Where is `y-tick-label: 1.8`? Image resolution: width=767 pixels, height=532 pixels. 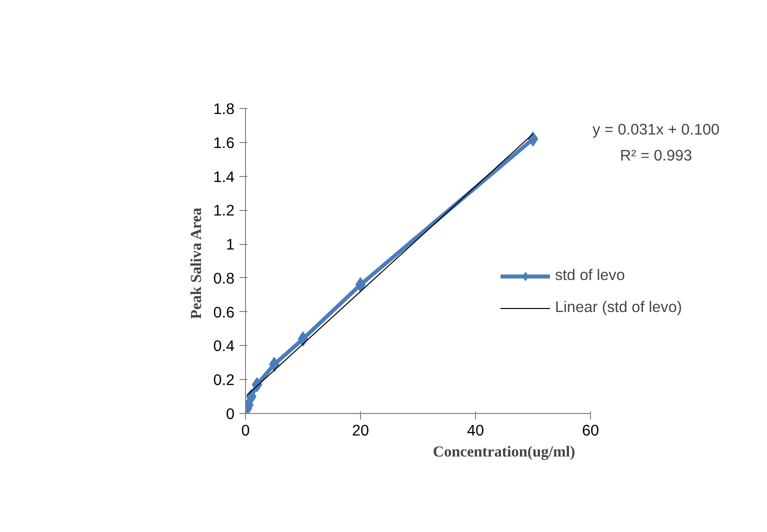
y-tick-label: 1.8 is located at coordinates (224, 109).